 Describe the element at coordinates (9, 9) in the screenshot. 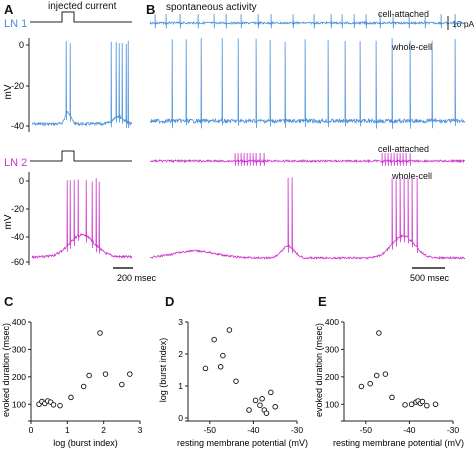

I see `panel-letter-a: A` at that location.